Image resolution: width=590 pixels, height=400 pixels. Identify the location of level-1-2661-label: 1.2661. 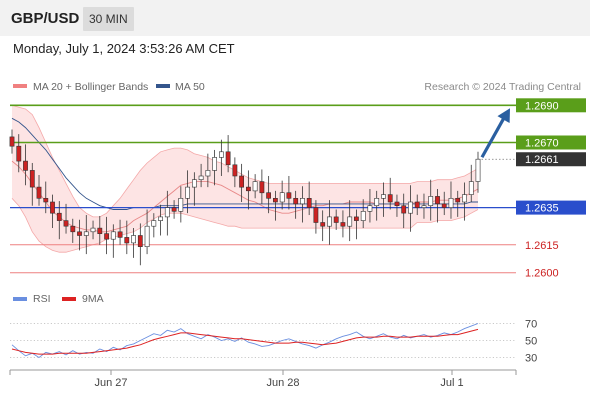
(542, 160).